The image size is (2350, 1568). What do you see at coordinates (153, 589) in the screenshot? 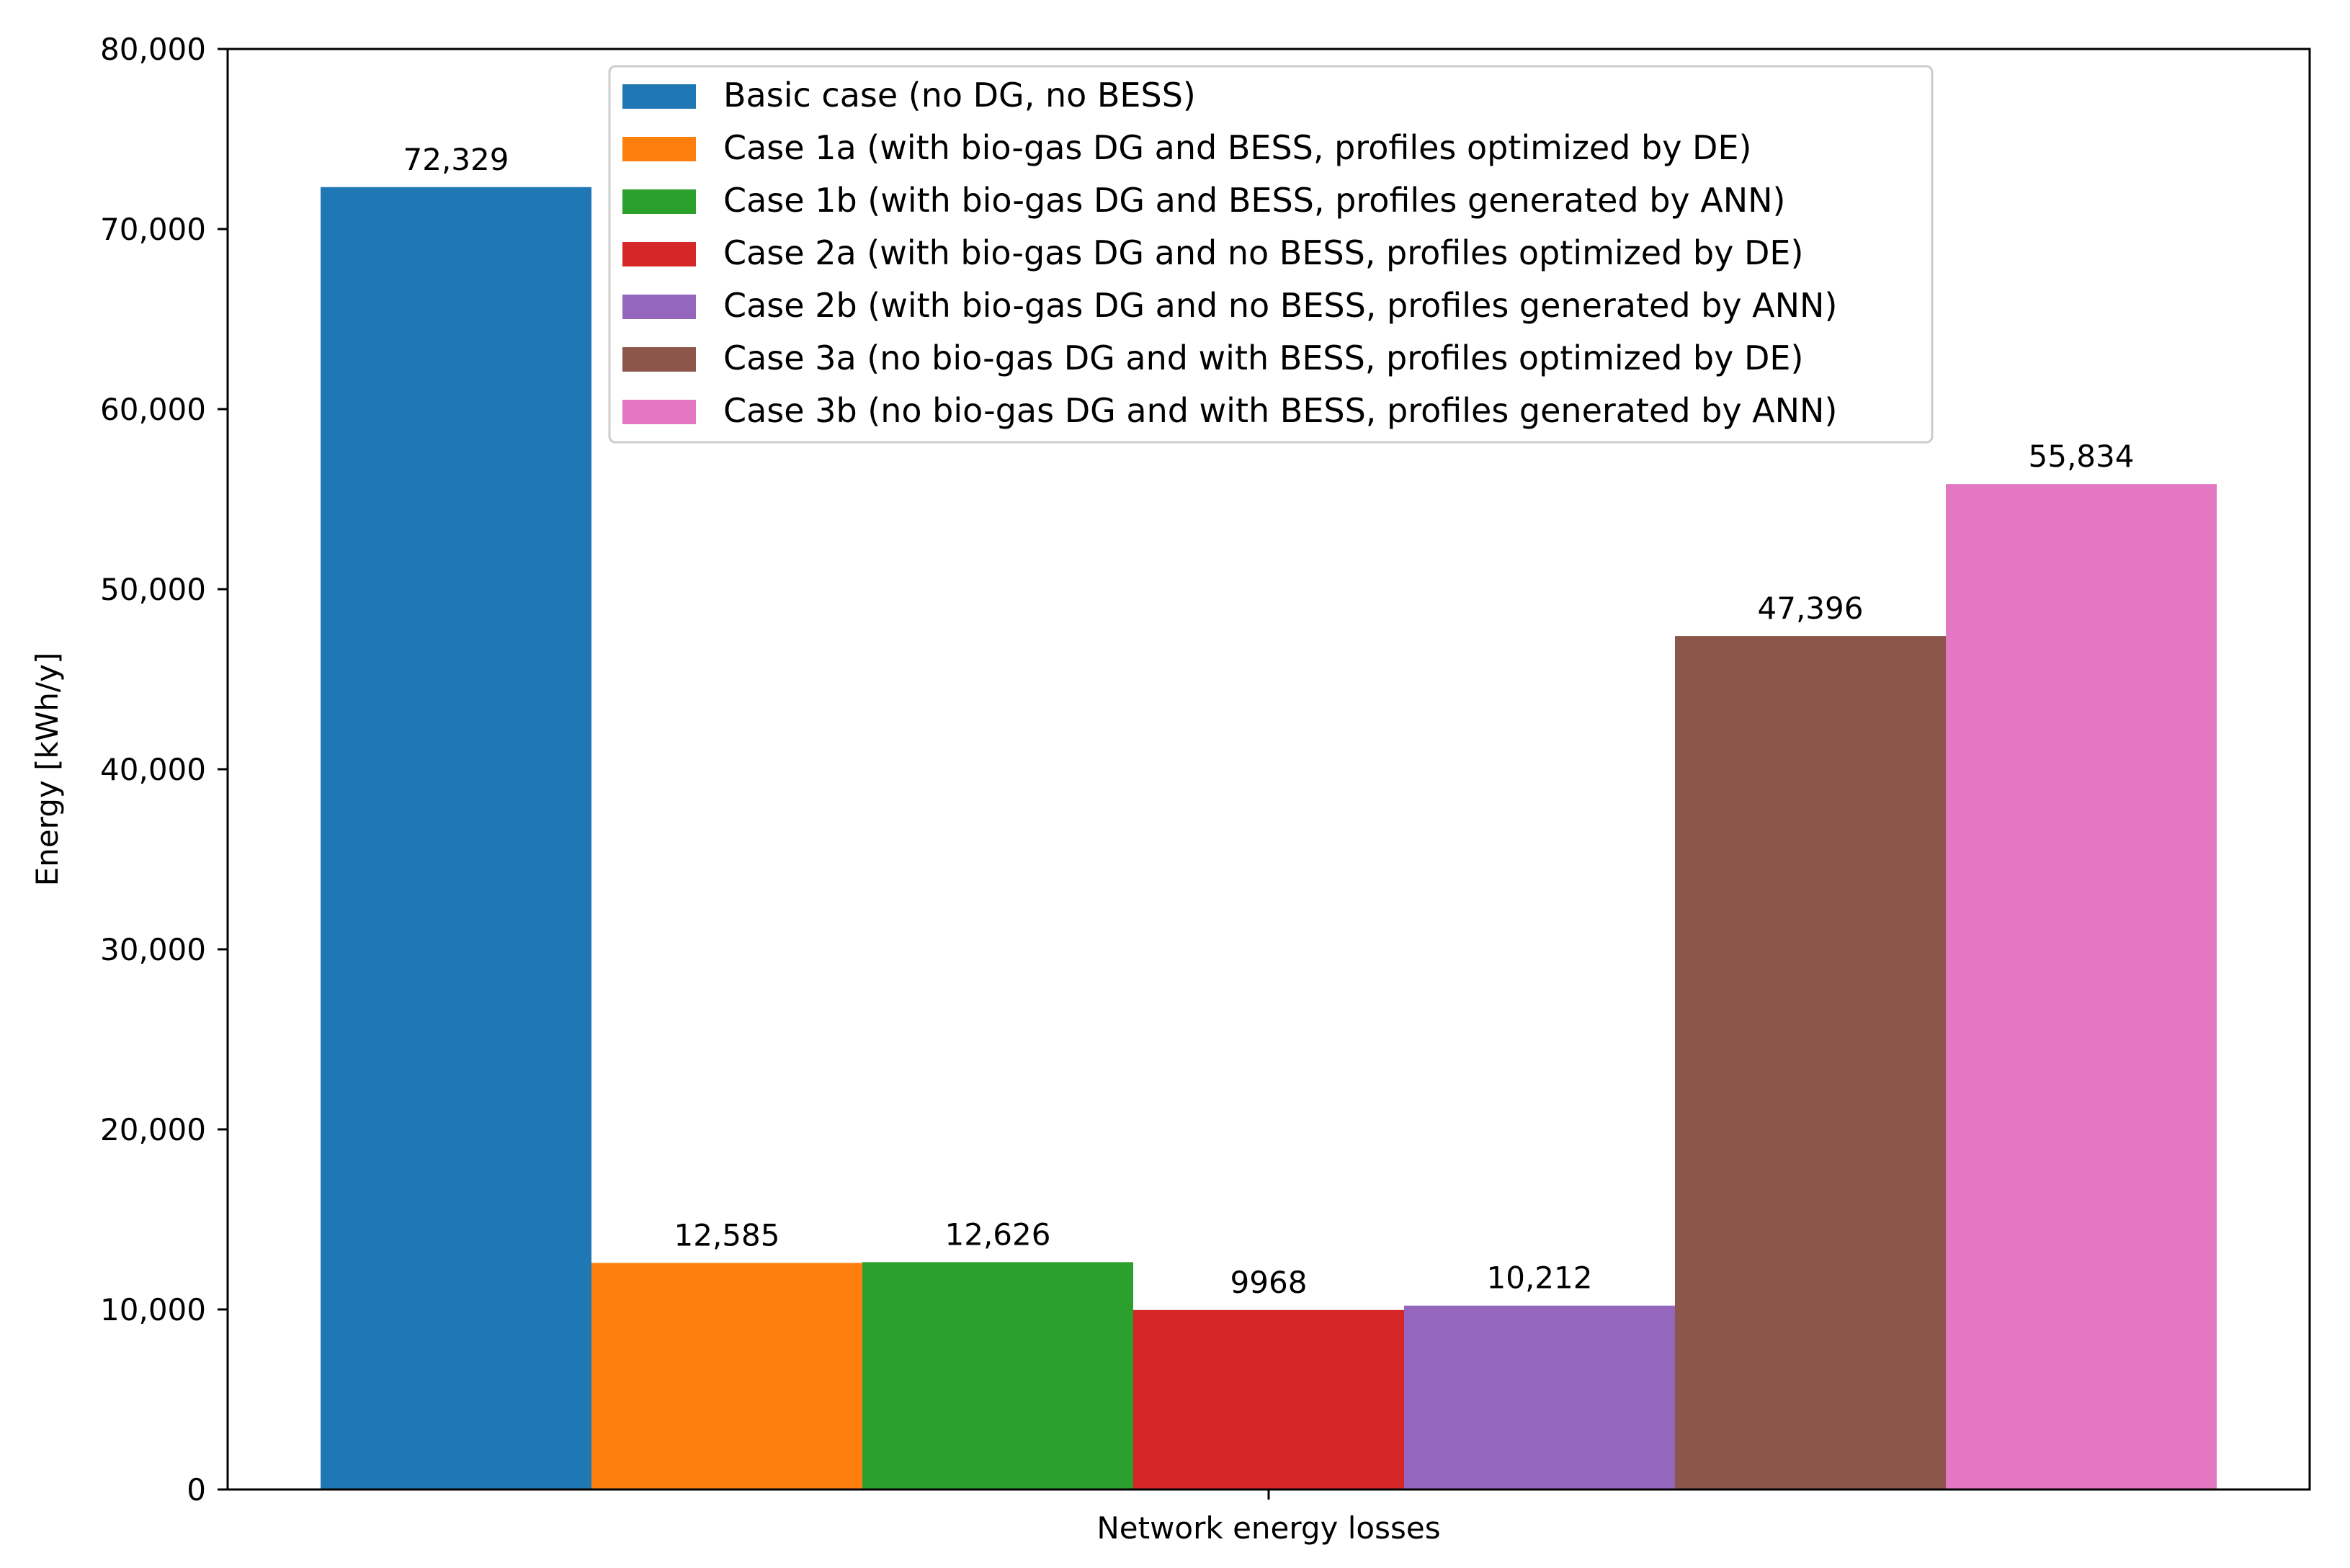
I see `y-tick-label: 50,000` at bounding box center [153, 589].